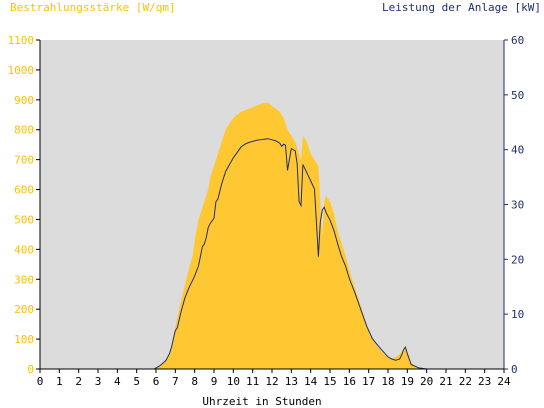 The height and width of the screenshot is (408, 544). Describe the element at coordinates (24, 309) in the screenshot. I see `y-left-tick-label: 200` at that location.